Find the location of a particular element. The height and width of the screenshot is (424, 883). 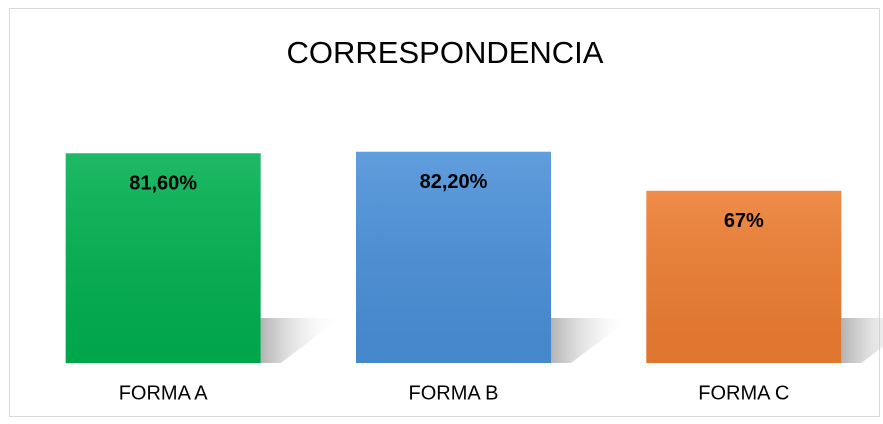

x-tick-label: FORMA C is located at coordinates (743, 393).